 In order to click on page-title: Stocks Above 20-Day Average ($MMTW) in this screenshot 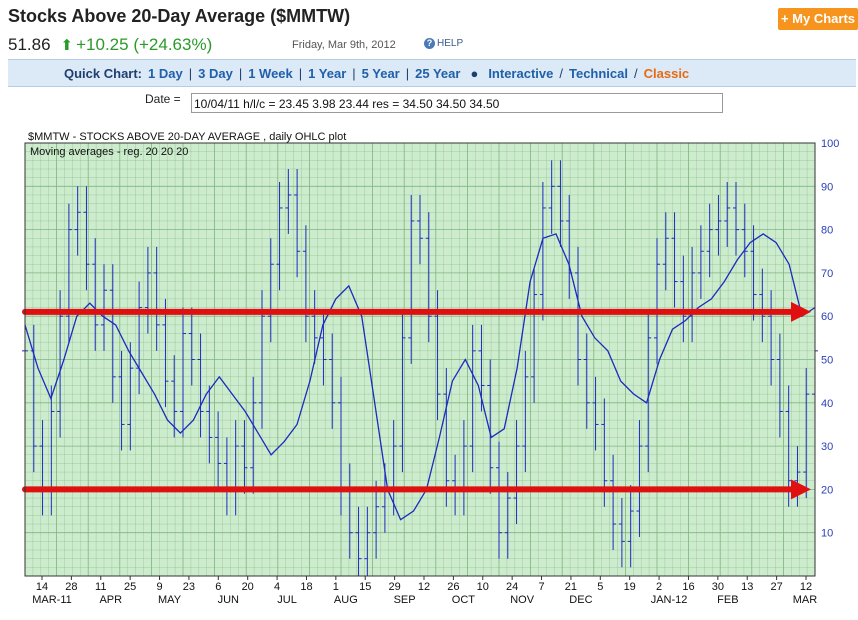, I will do `click(179, 16)`.